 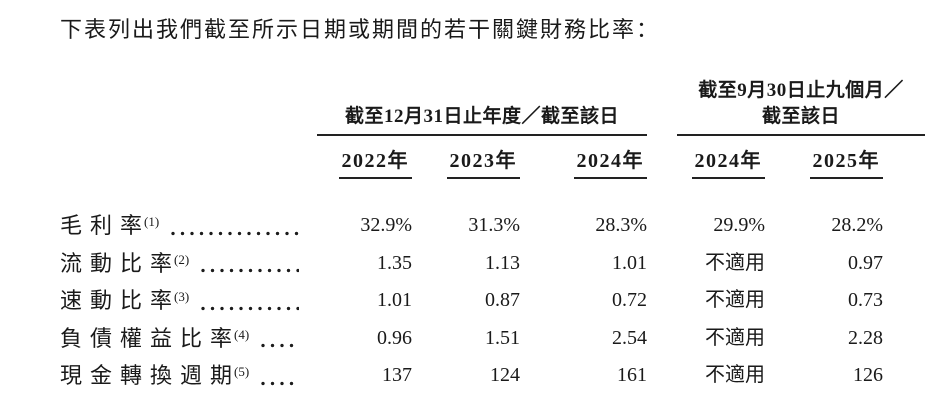 What do you see at coordinates (662, 105) in the screenshot?
I see `group-header-gap` at bounding box center [662, 105].